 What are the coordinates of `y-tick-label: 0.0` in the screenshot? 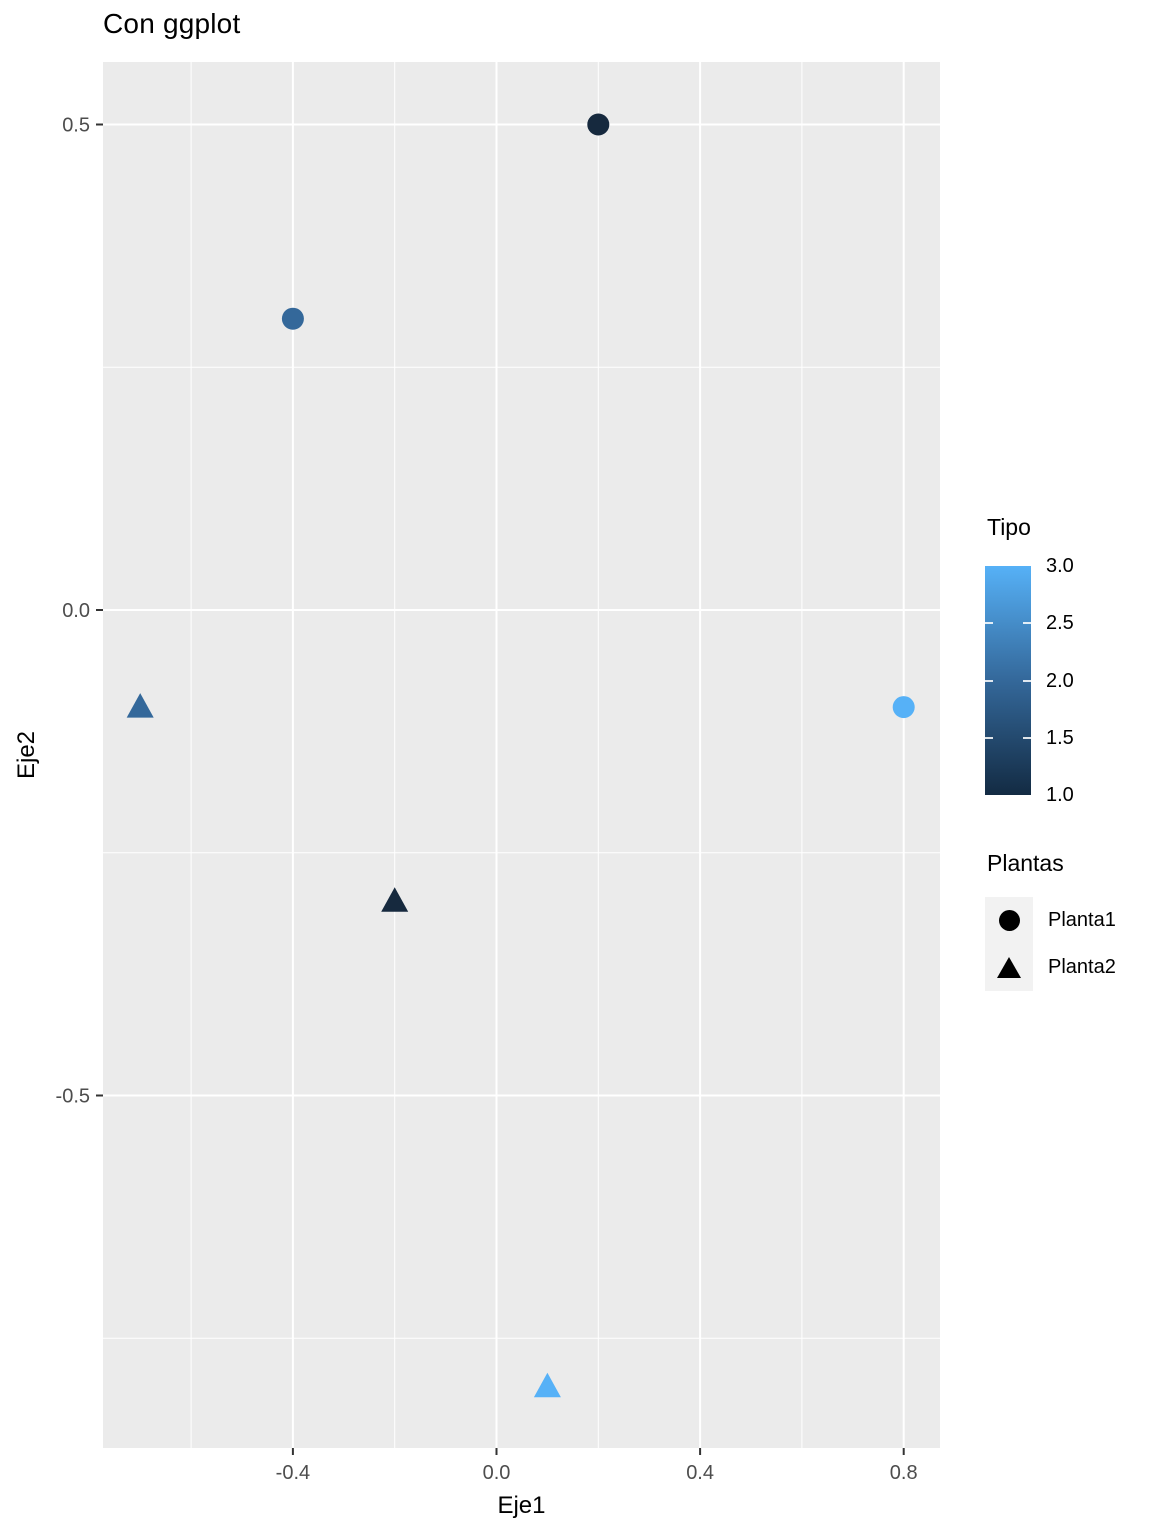 It's located at (76, 611).